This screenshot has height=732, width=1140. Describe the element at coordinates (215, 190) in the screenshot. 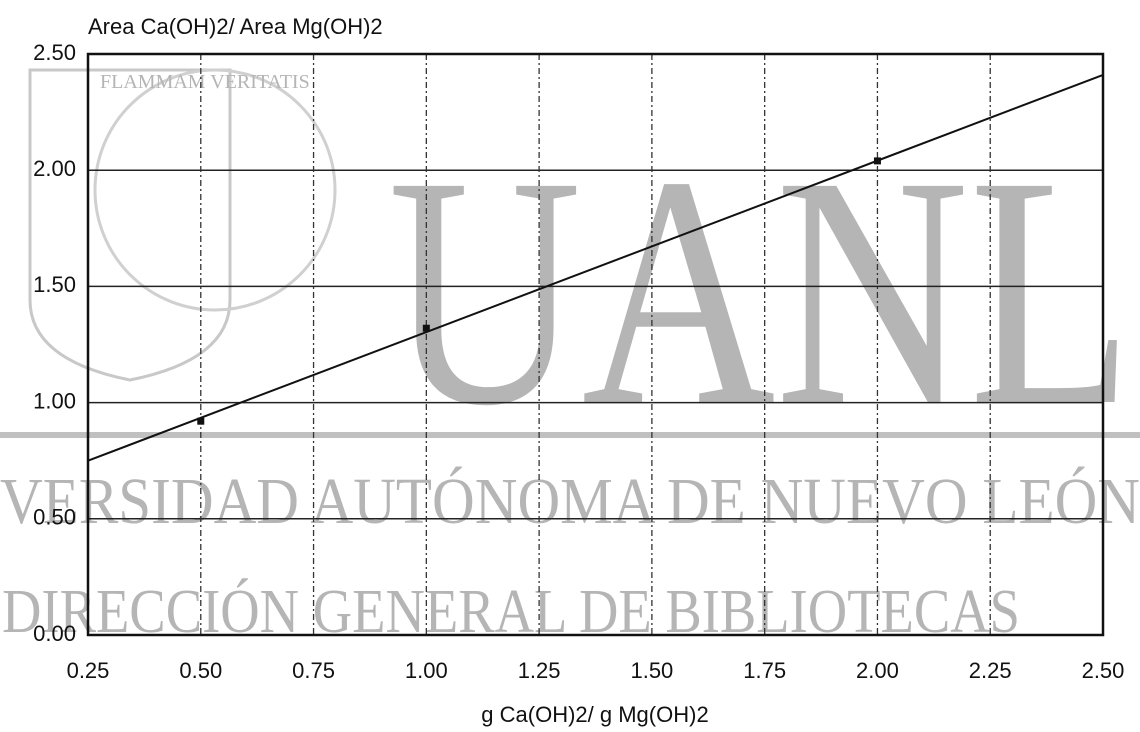

I see `seal-circle` at that location.